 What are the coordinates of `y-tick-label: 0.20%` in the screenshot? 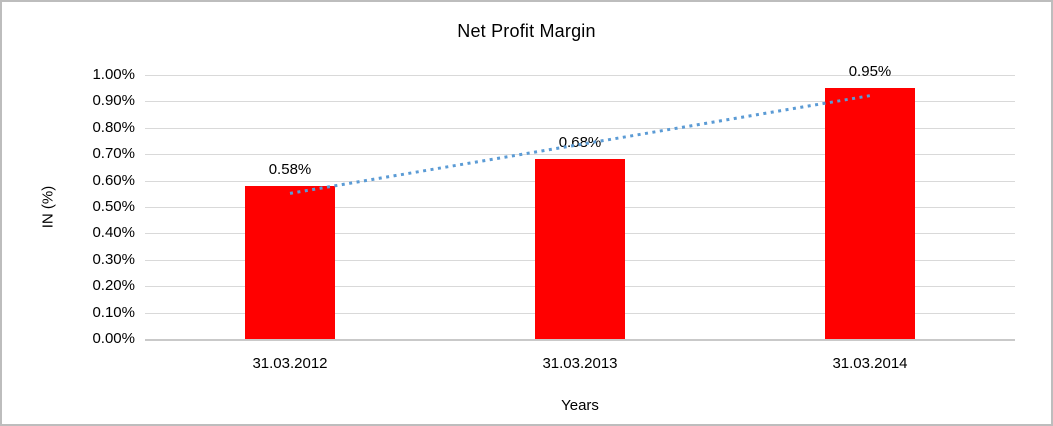 It's located at (113, 286).